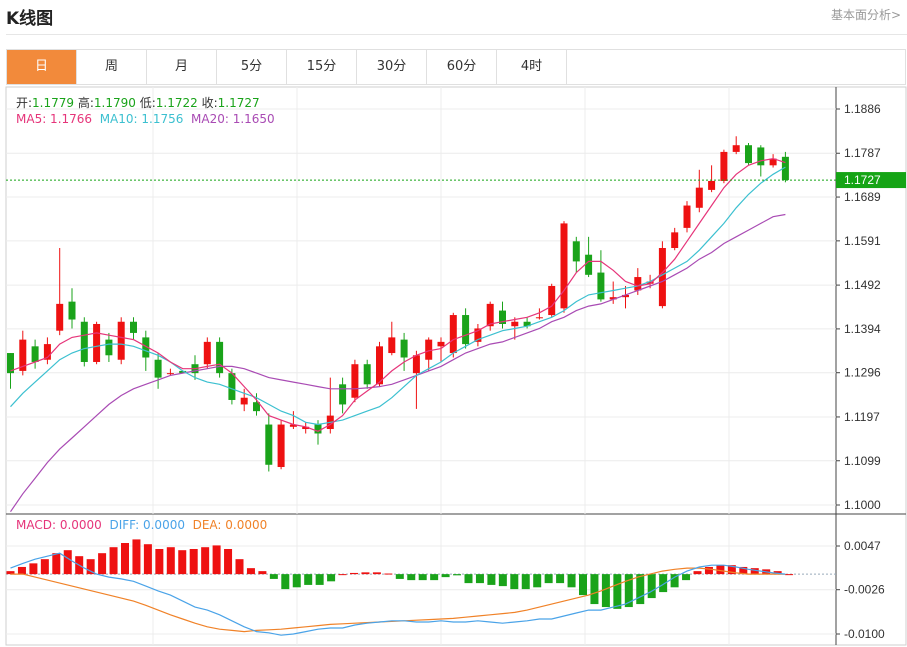 This screenshot has height=647, width=907. What do you see at coordinates (252, 67) in the screenshot?
I see `tab-5min: 5分` at bounding box center [252, 67].